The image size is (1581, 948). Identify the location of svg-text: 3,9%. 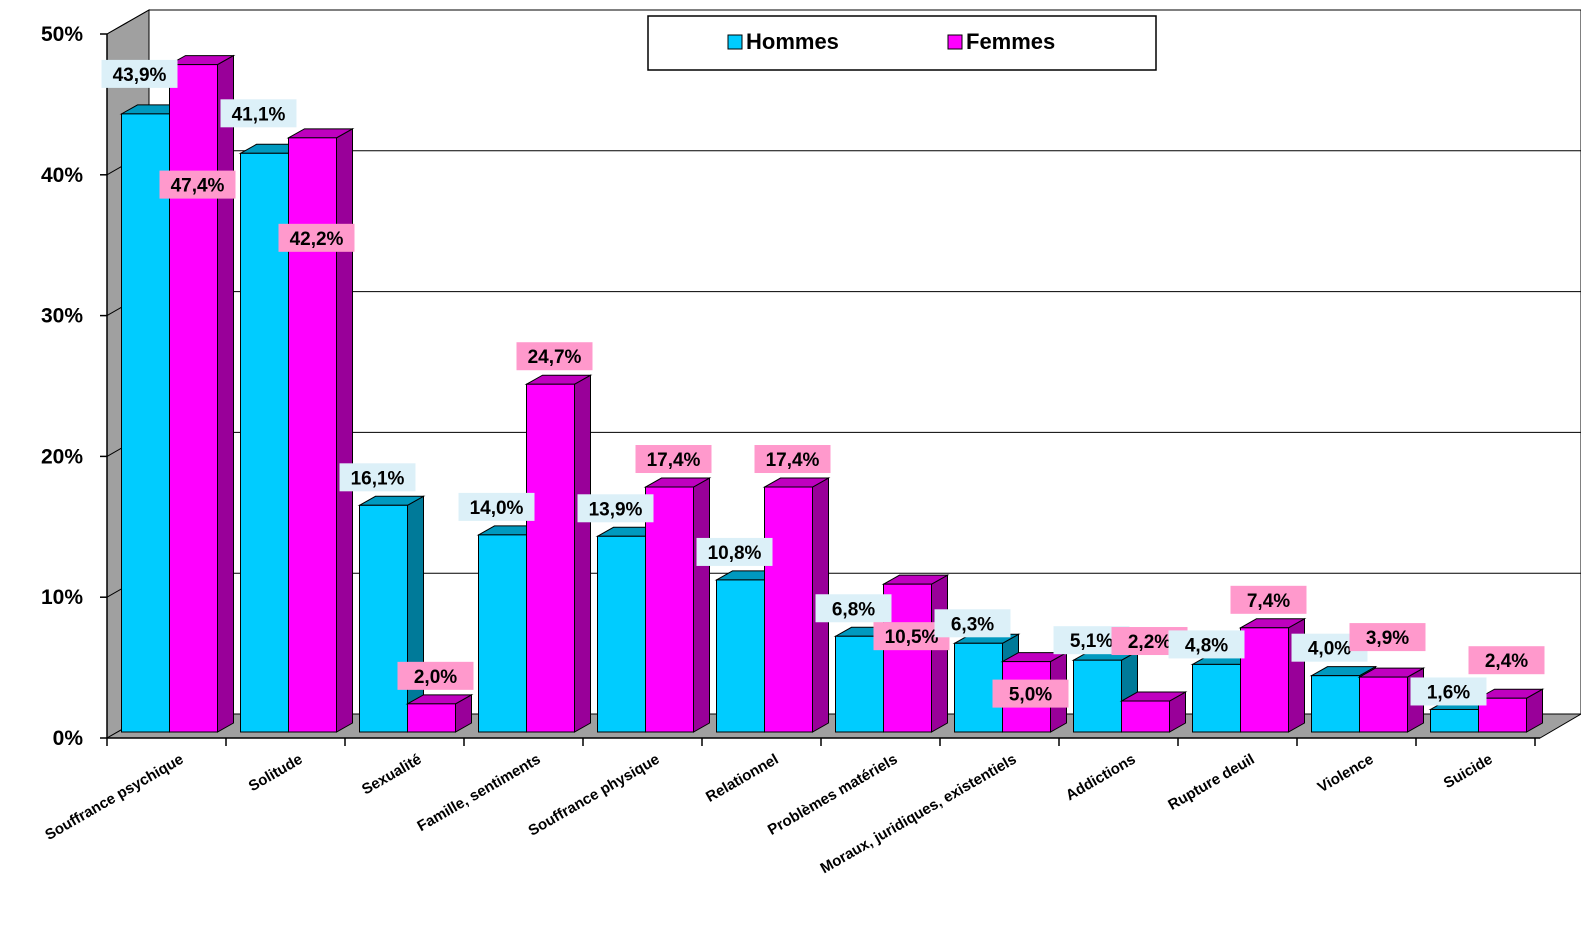
(1387, 638).